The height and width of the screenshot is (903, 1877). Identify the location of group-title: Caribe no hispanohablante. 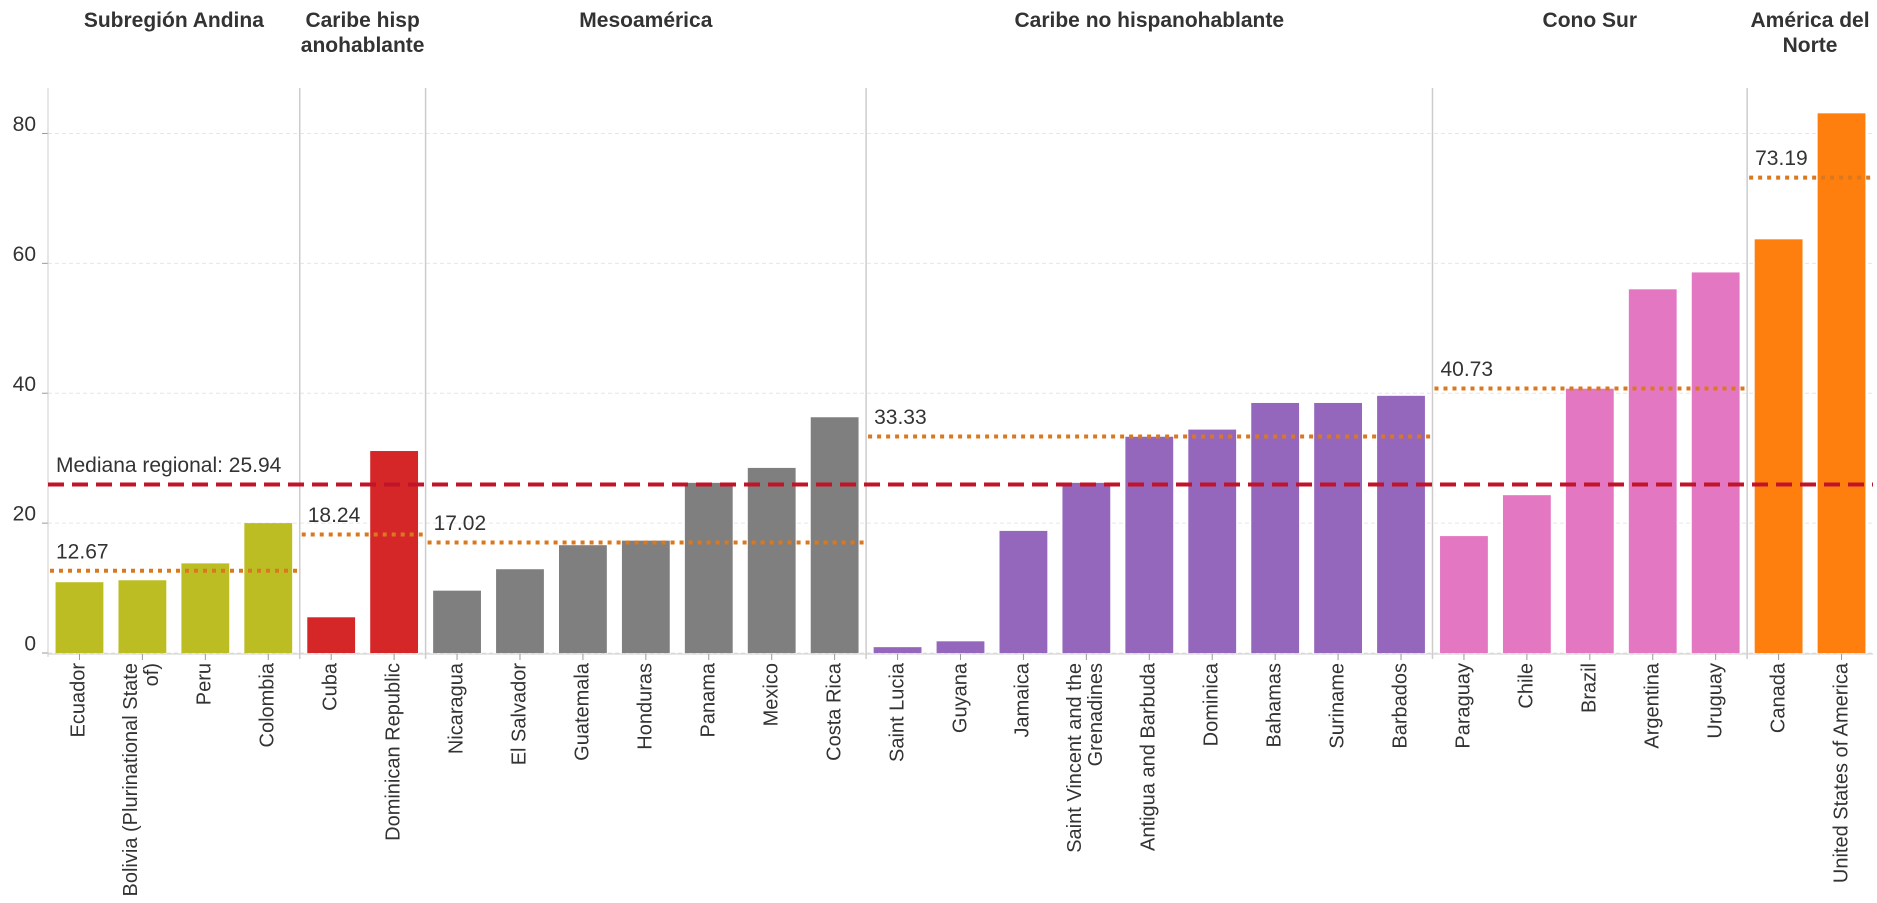
(1149, 20).